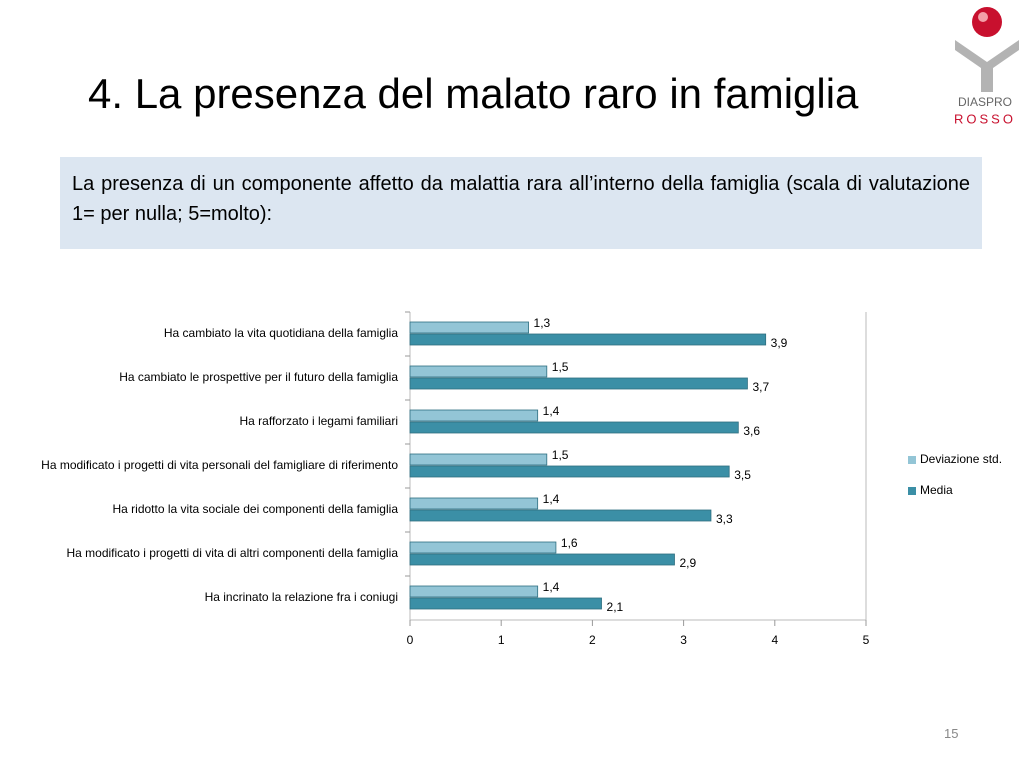 The height and width of the screenshot is (768, 1024). I want to click on data-label: 2,9, so click(687, 563).